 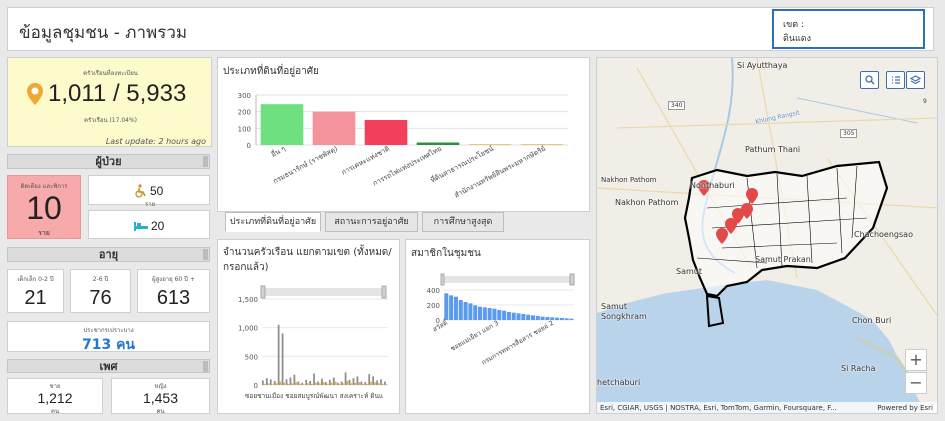 I want to click on map-list-button, so click(x=895, y=80).